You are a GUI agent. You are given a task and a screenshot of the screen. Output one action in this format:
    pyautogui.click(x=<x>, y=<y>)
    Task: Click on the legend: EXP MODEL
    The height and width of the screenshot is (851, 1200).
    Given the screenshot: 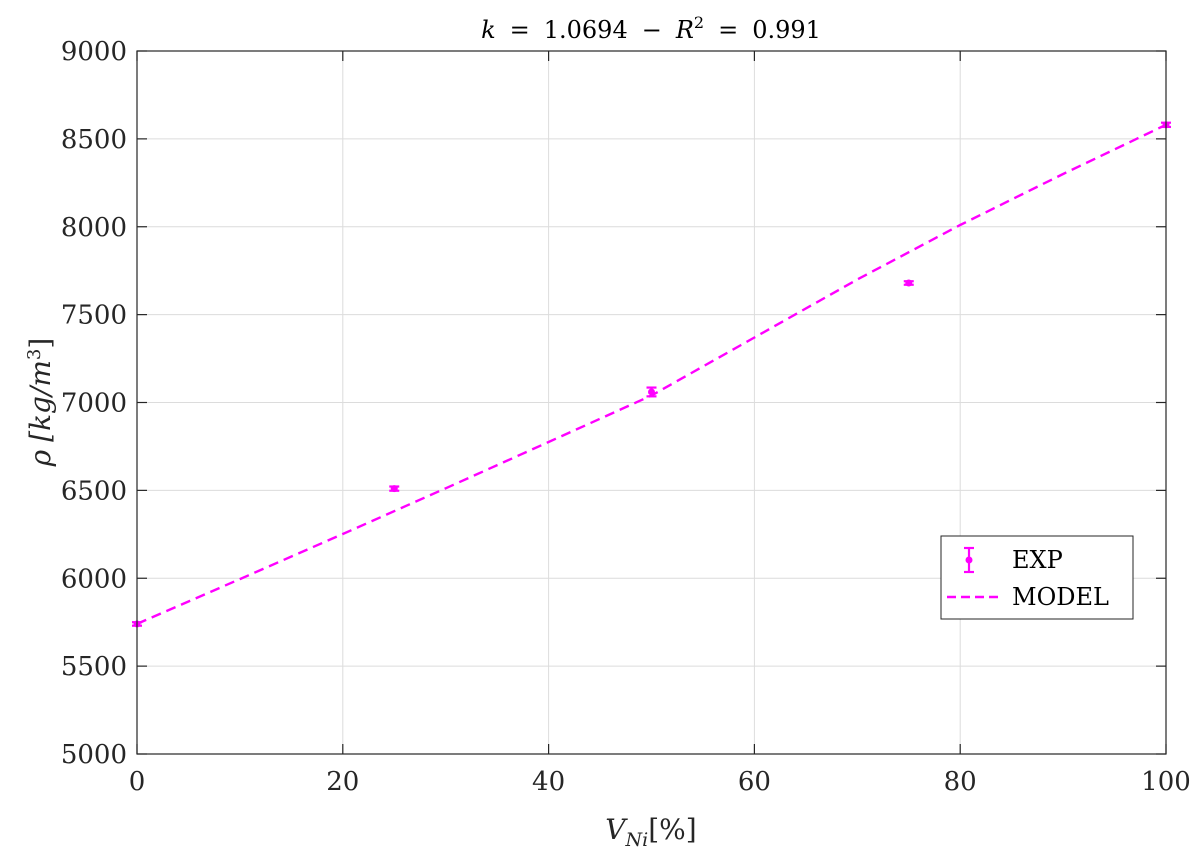 What is the action you would take?
    pyautogui.click(x=1037, y=577)
    